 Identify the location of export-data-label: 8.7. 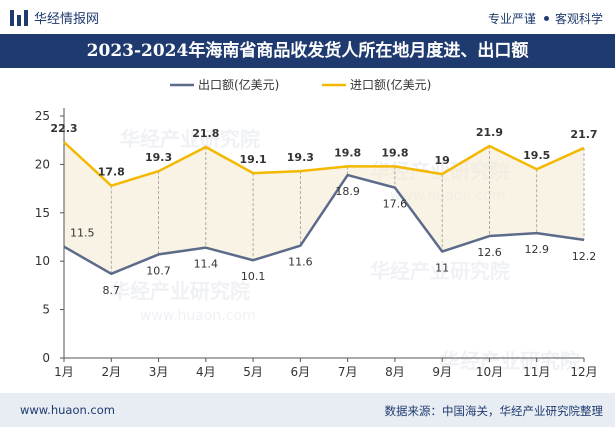
(112, 290).